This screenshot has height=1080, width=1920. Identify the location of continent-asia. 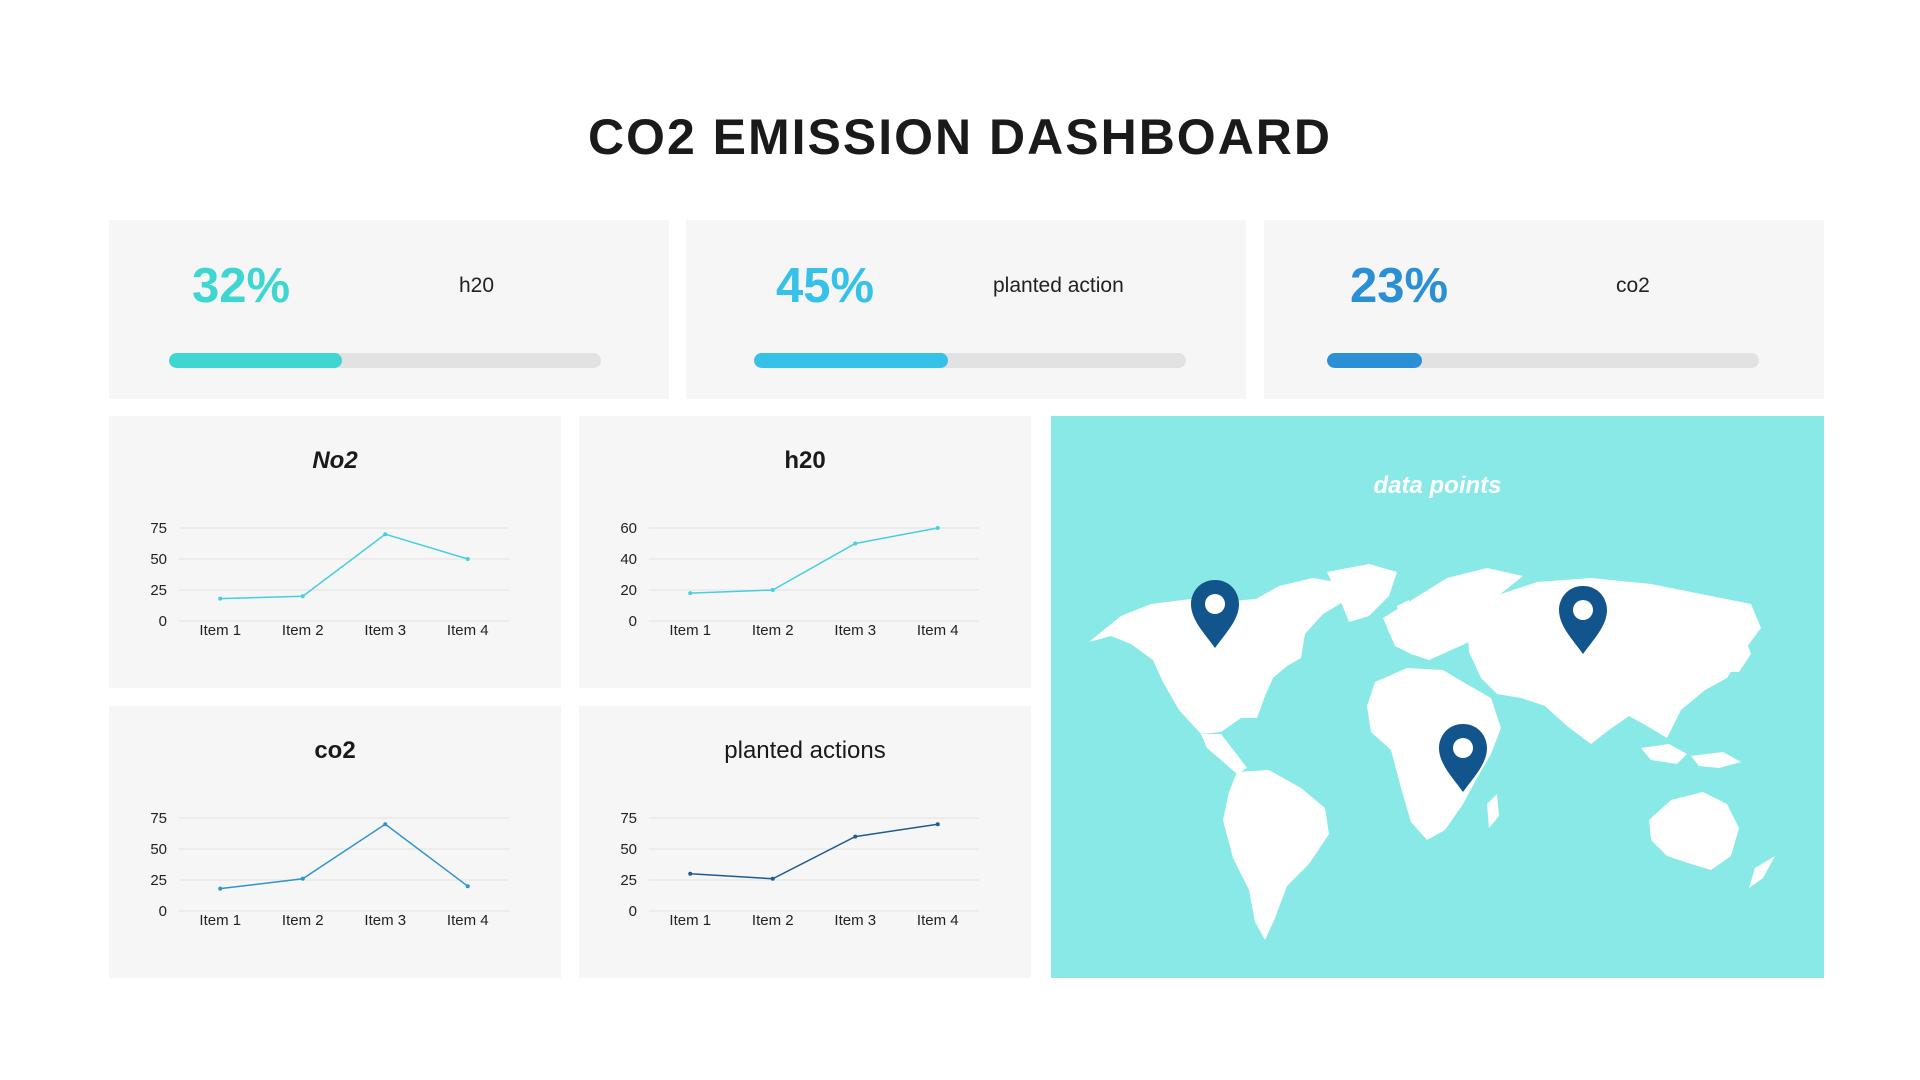
(1614, 661).